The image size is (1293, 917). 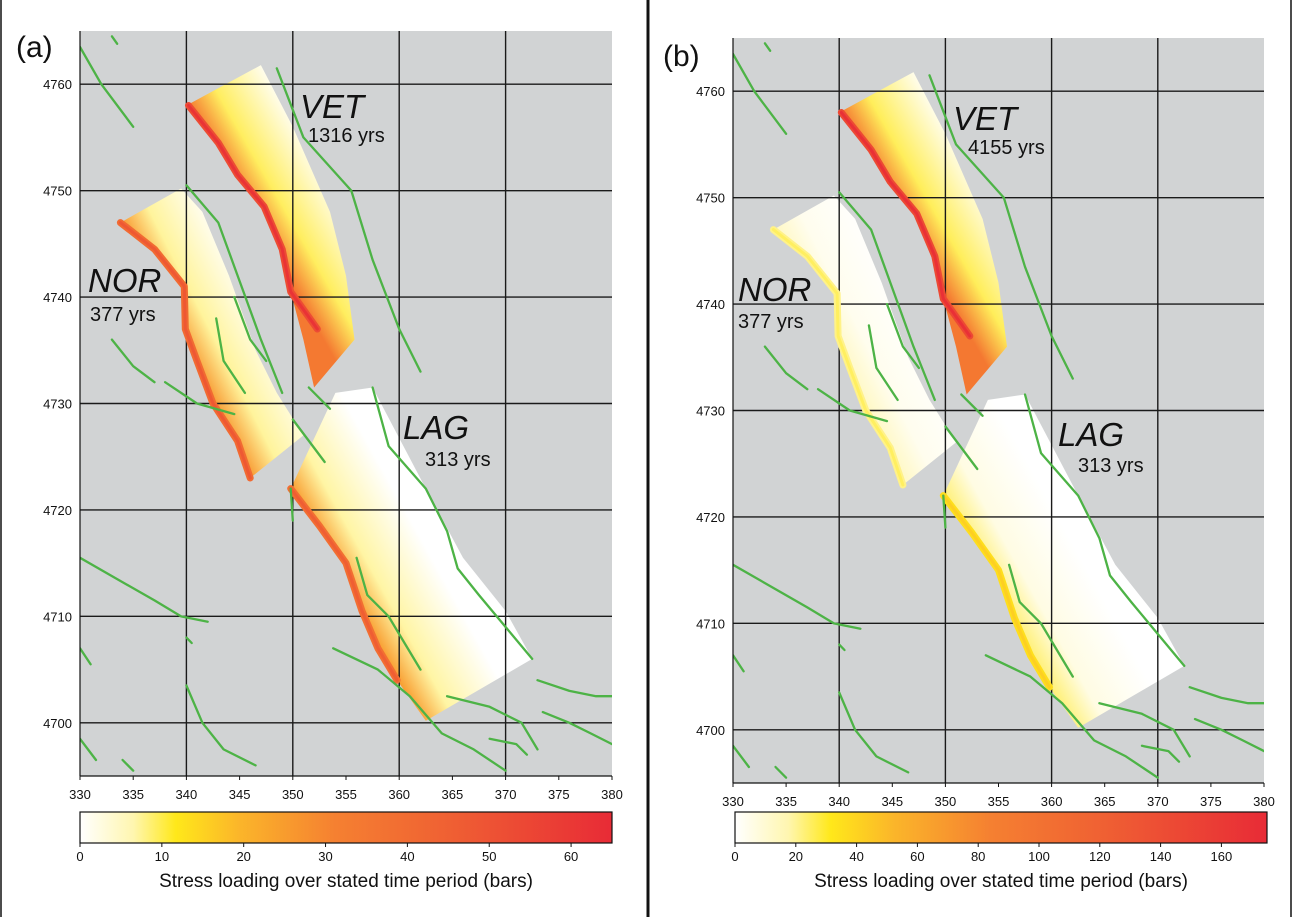 What do you see at coordinates (1158, 801) in the screenshot?
I see `x-tick-label: 370` at bounding box center [1158, 801].